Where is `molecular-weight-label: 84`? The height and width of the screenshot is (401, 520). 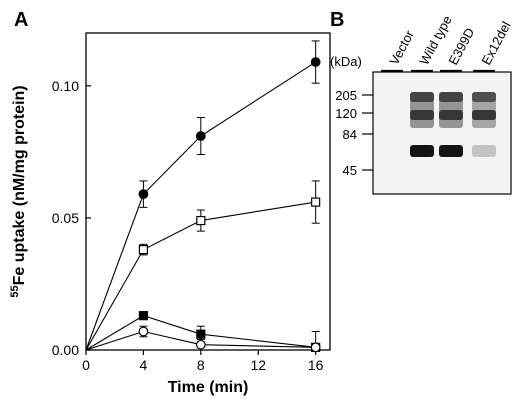 molecular-weight-label: 84 is located at coordinates (350, 134).